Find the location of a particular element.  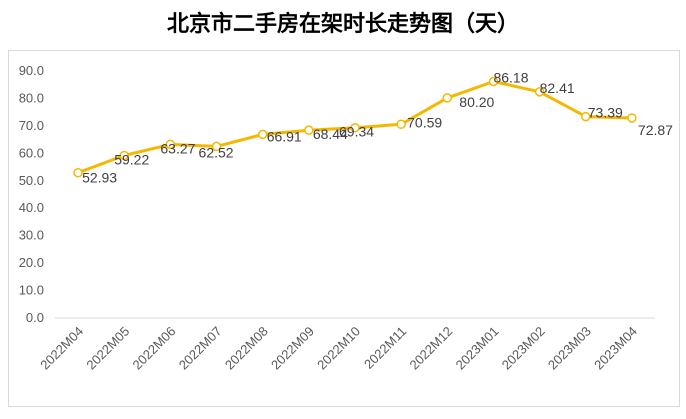

data-label: 68.44 is located at coordinates (330, 134).